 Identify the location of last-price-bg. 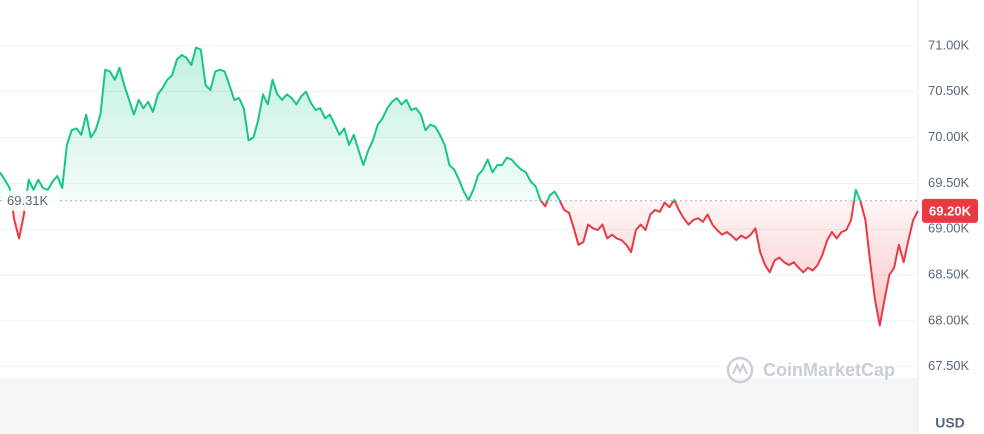
(950, 210).